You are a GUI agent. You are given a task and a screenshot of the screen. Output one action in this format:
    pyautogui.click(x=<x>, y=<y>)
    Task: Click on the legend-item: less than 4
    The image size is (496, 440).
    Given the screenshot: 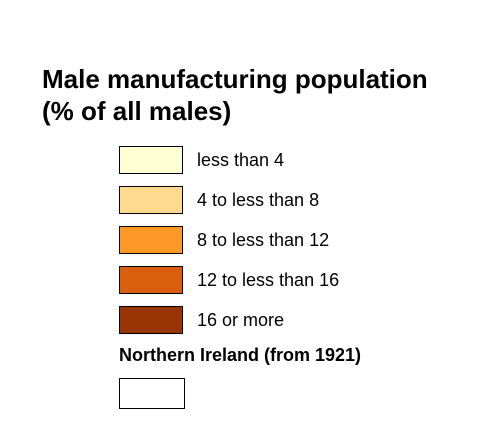 What is the action you would take?
    pyautogui.click(x=229, y=160)
    